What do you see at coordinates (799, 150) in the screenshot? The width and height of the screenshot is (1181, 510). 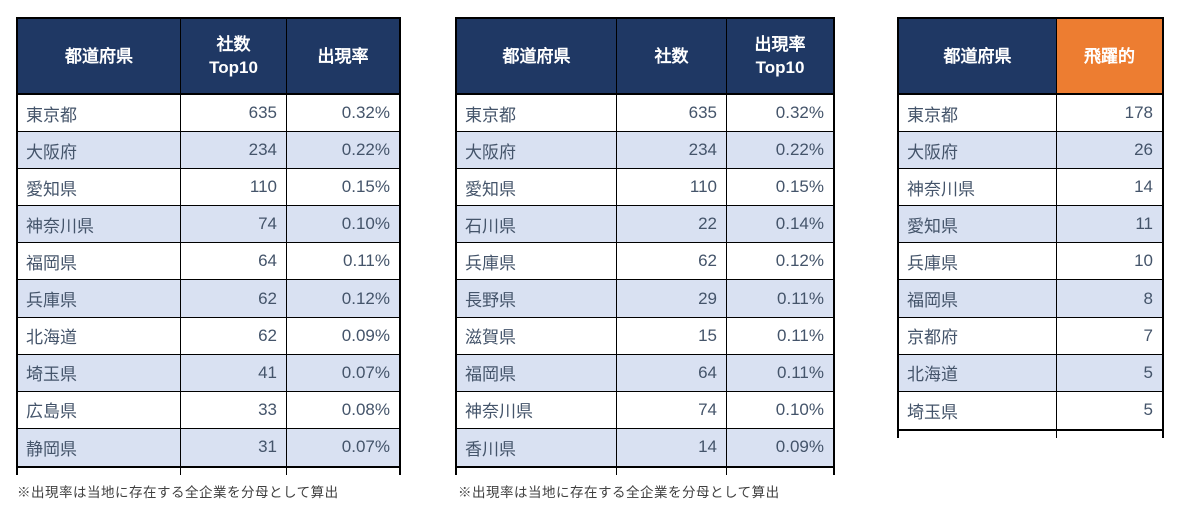 I see `table-cell-appearance-rate-top10: 0.22%` at bounding box center [799, 150].